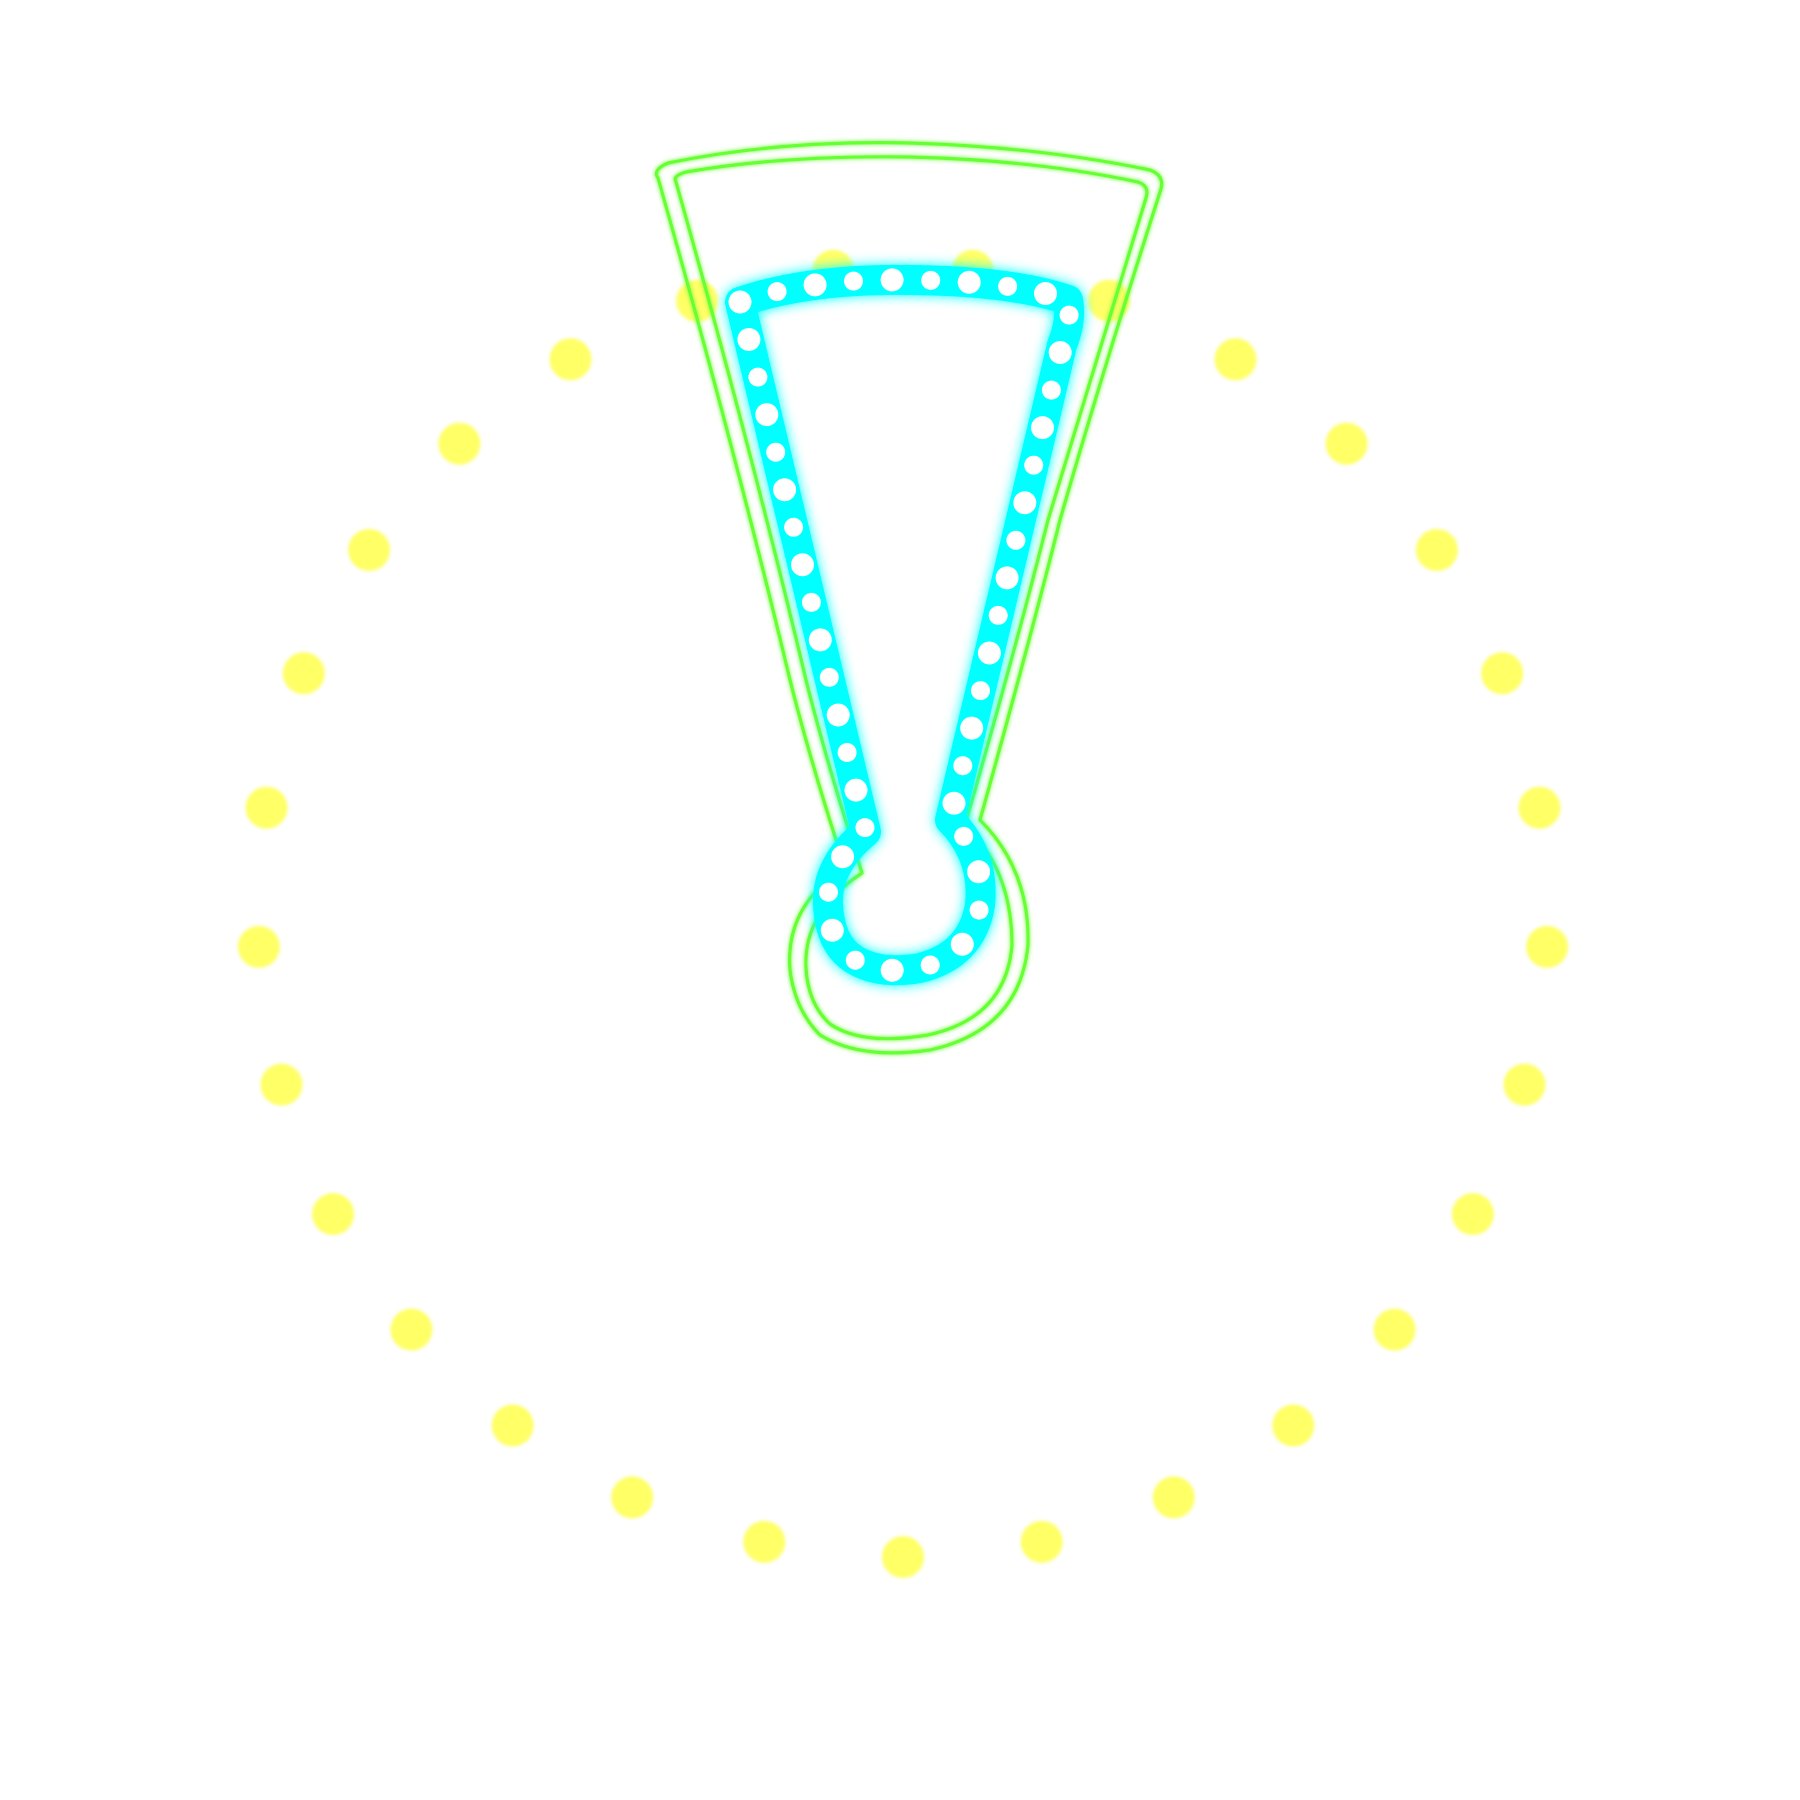 The height and width of the screenshot is (1800, 1800). Describe the element at coordinates (903, 625) in the screenshot. I see `white-bulb-chain` at that location.